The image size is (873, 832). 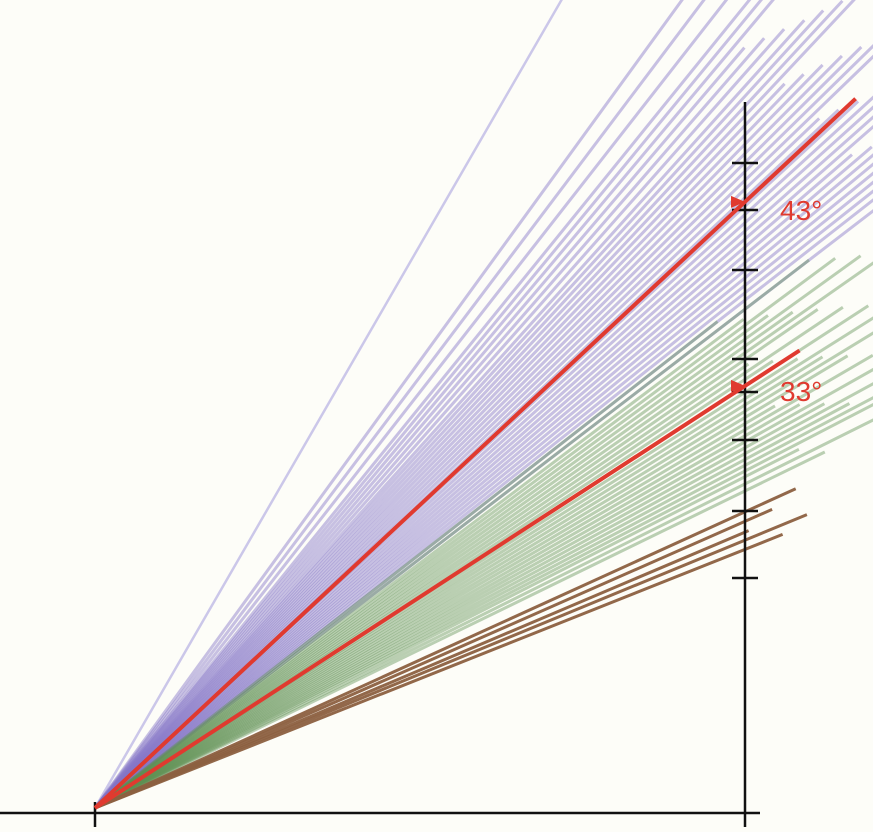 What do you see at coordinates (801, 391) in the screenshot?
I see `angle-label-33: 33°` at bounding box center [801, 391].